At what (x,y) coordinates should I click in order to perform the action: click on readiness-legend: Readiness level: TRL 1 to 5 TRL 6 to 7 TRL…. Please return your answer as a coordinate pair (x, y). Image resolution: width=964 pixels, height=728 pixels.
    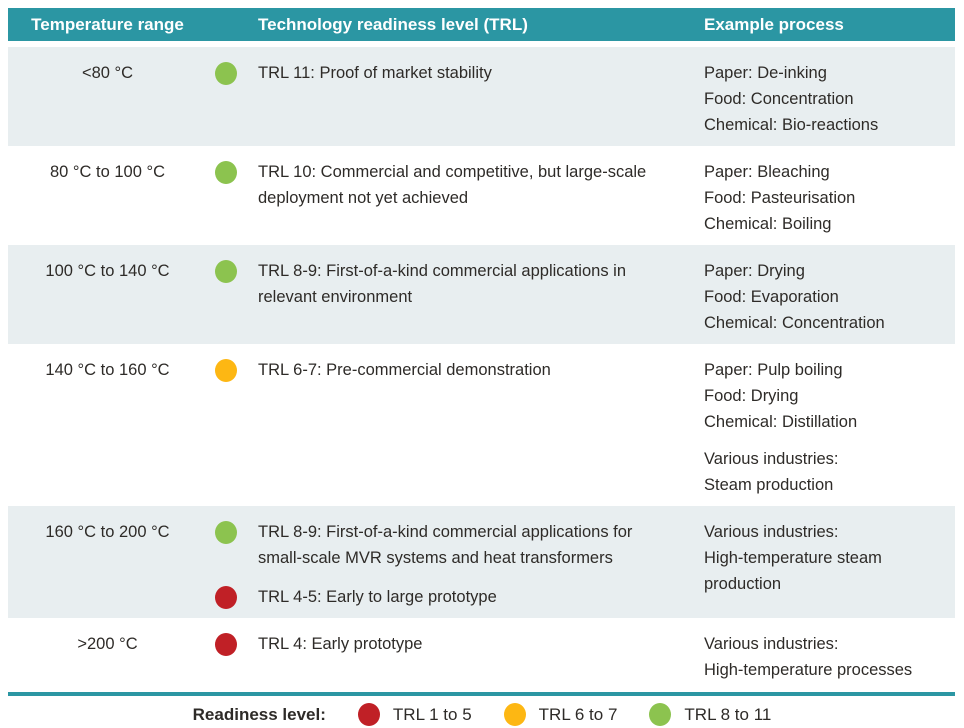
    Looking at the image, I should click on (482, 711).